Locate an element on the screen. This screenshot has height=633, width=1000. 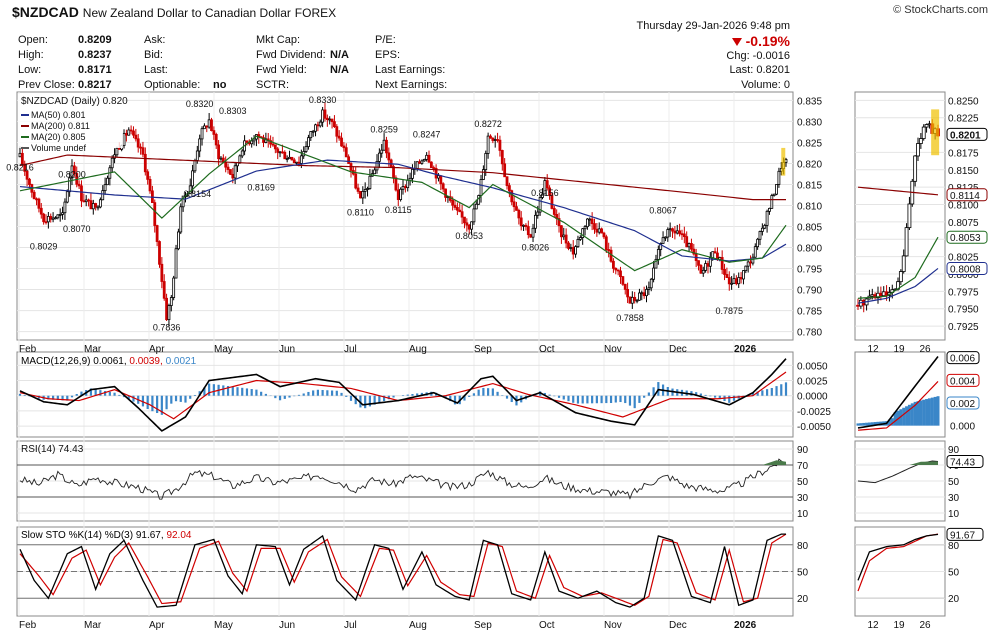
macd-tag-box is located at coordinates (963, 403).